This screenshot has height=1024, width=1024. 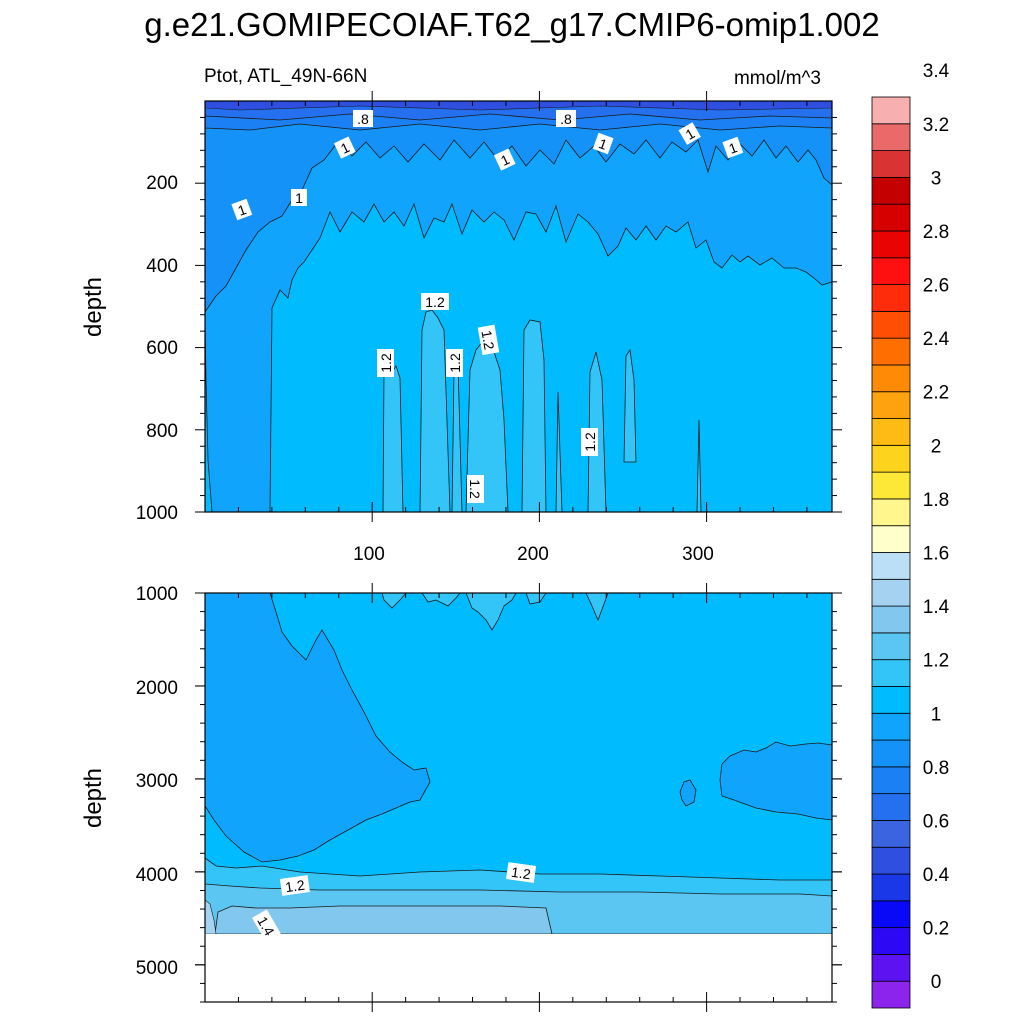 What do you see at coordinates (936, 607) in the screenshot?
I see `colorbar-label: 1.4` at bounding box center [936, 607].